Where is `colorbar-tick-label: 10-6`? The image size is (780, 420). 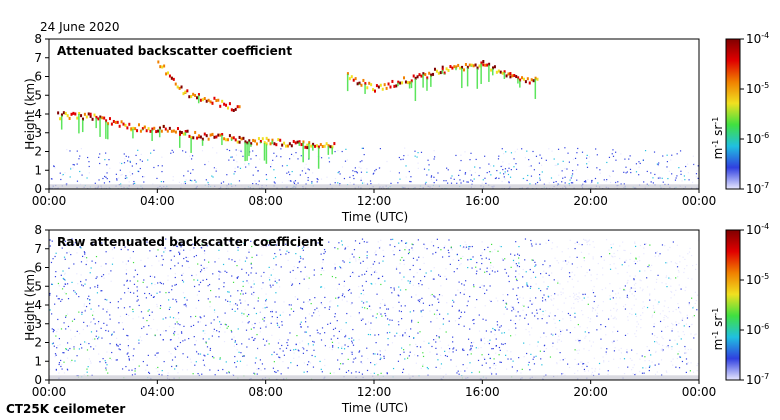 colorbar-tick-label: 10-6 is located at coordinates (757, 138).